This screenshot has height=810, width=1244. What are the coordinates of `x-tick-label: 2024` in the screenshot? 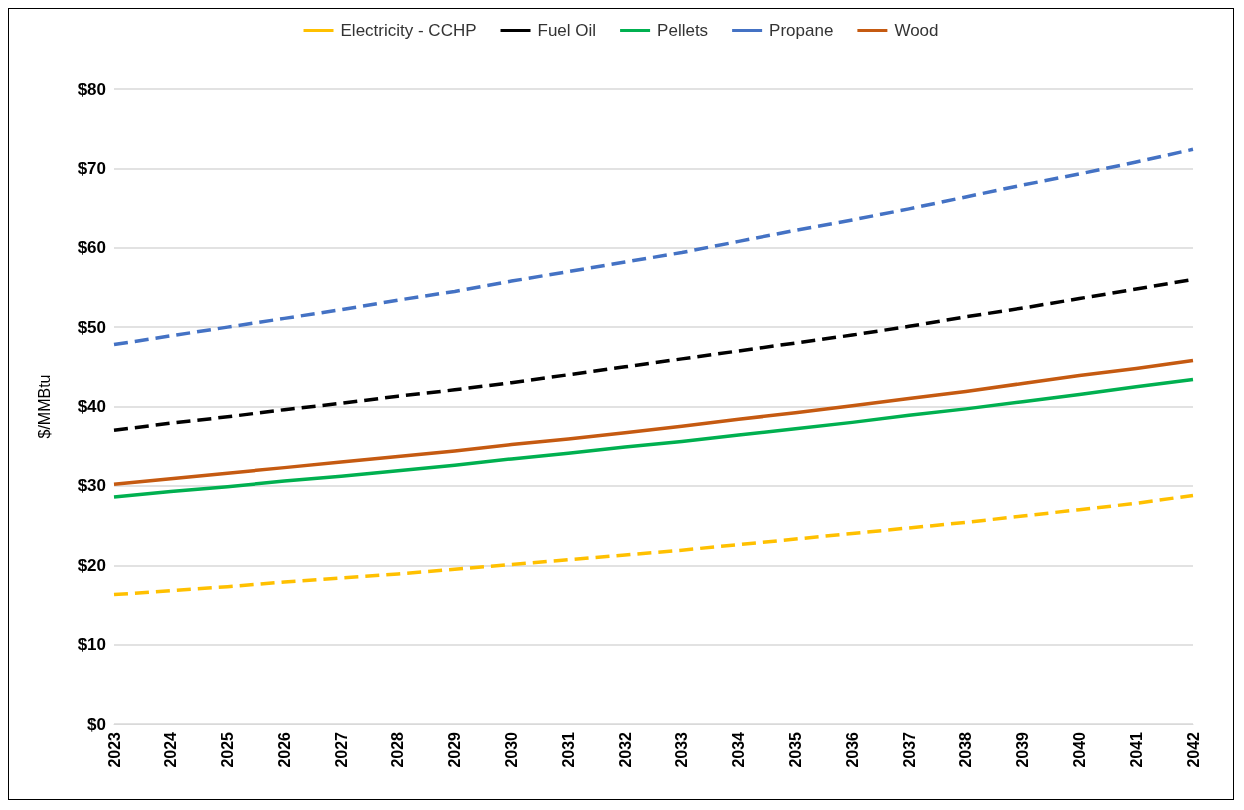 It's located at (171, 749).